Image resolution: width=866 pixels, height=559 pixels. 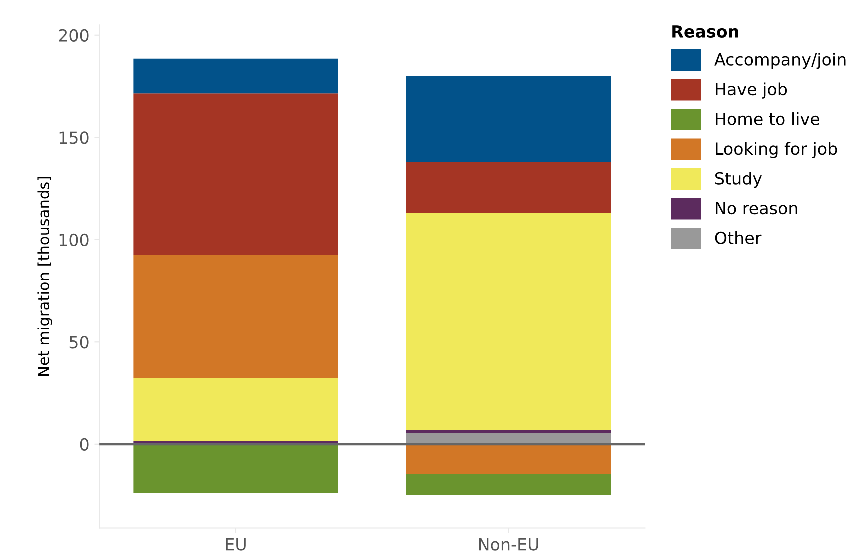 I want to click on legend-title: Reason, so click(x=705, y=32).